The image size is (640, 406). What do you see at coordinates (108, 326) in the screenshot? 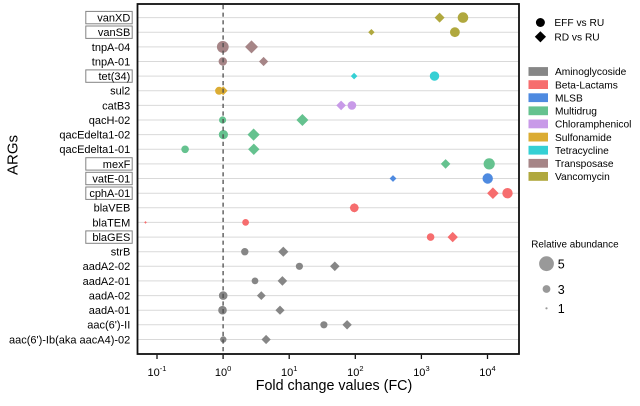
I see `svg-text: aac(6')-II` at bounding box center [108, 326].